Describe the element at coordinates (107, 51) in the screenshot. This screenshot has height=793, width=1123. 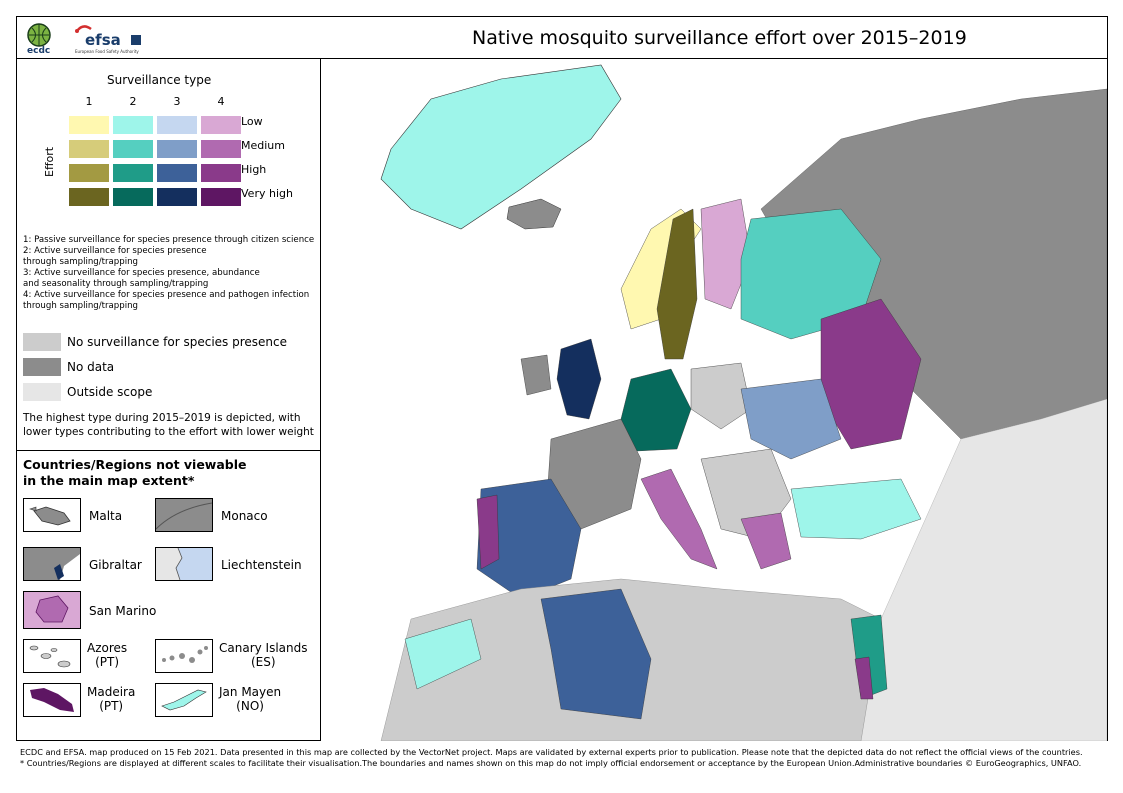
I see `svg-text: European Food Safety Authority` at that location.